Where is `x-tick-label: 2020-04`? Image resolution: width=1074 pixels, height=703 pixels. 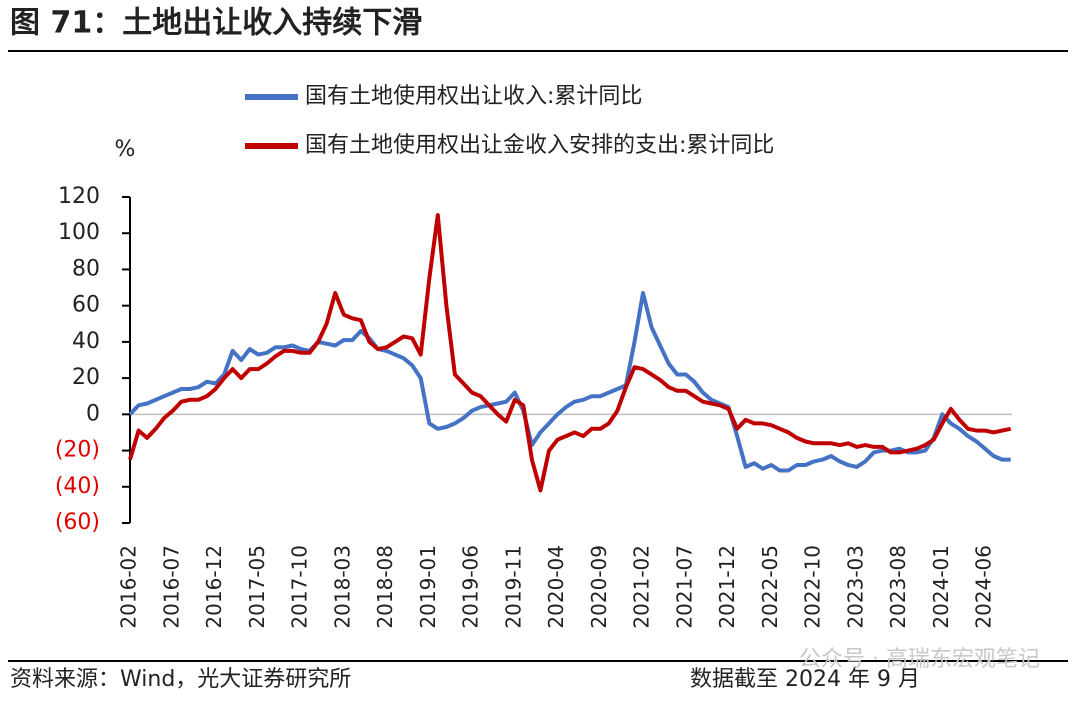 x-tick-label: 2020-04 is located at coordinates (556, 587).